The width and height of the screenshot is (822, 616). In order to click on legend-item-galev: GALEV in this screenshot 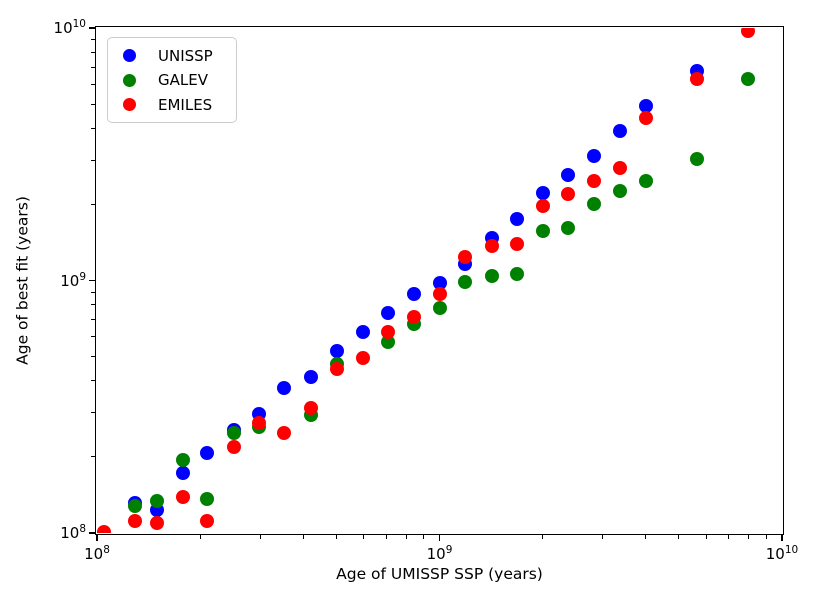, I will do `click(179, 80)`.